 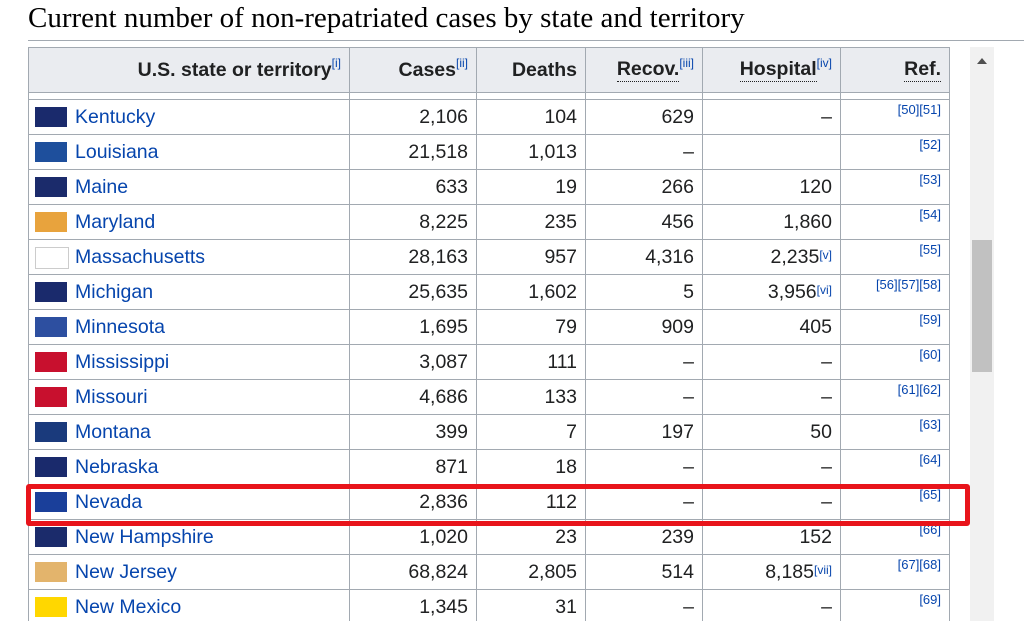 What do you see at coordinates (930, 319) in the screenshot?
I see `reference-links: [59]` at bounding box center [930, 319].